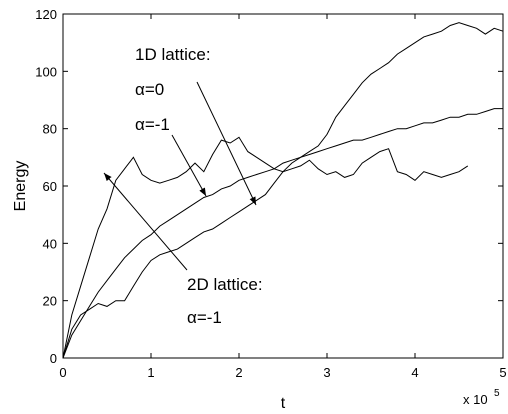 This screenshot has height=414, width=508. Describe the element at coordinates (20, 186) in the screenshot. I see `y-axis-label: Energy` at that location.